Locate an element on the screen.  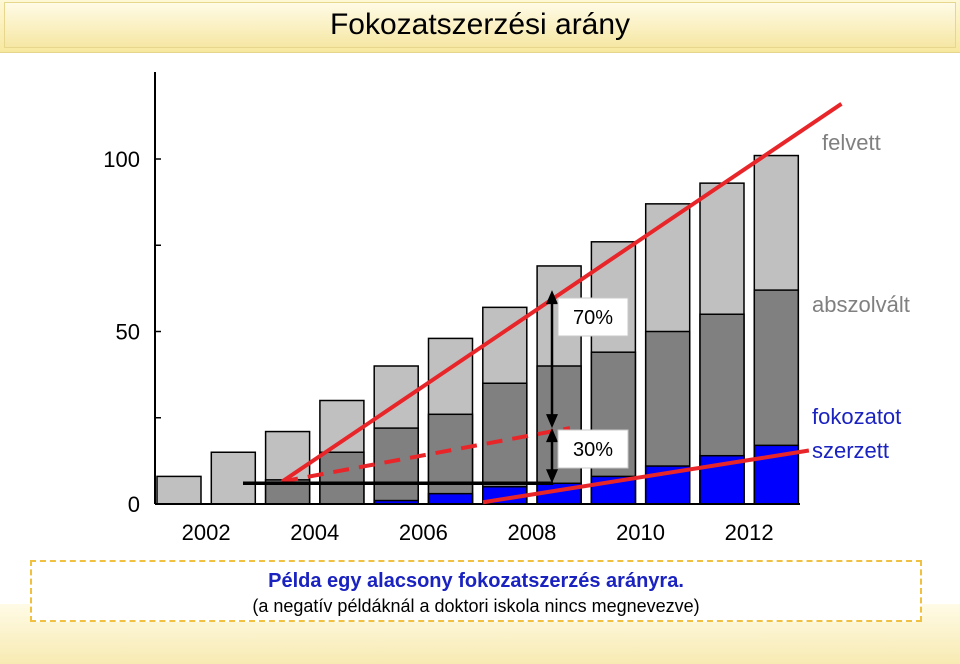
x-tick-label-2006: 2006 is located at coordinates (423, 532).